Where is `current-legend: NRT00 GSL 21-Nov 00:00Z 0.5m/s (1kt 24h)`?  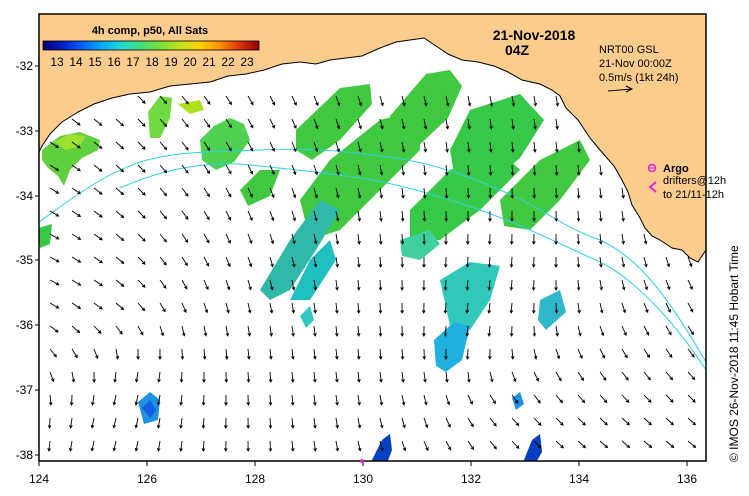
current-legend: NRT00 GSL 21-Nov 00:00Z 0.5m/s (1kt 24h) is located at coordinates (638, 68).